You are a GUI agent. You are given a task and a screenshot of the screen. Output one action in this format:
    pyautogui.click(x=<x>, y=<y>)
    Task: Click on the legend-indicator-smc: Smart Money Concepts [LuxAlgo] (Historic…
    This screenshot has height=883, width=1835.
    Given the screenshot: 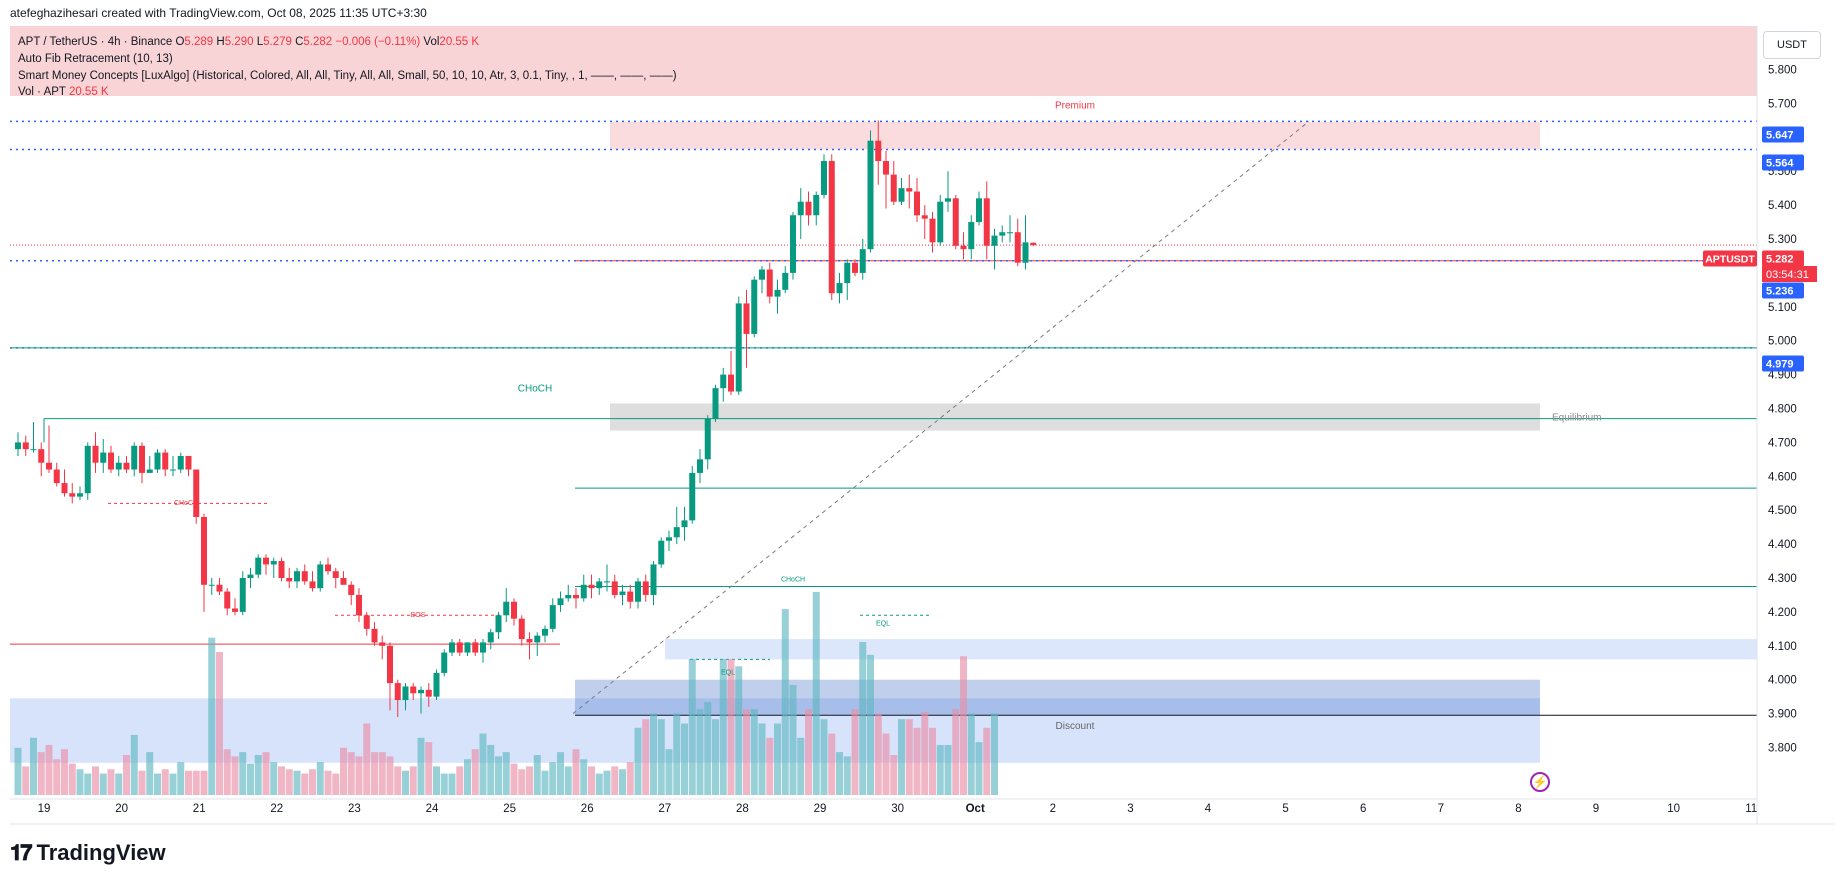 What is the action you would take?
    pyautogui.click(x=347, y=76)
    